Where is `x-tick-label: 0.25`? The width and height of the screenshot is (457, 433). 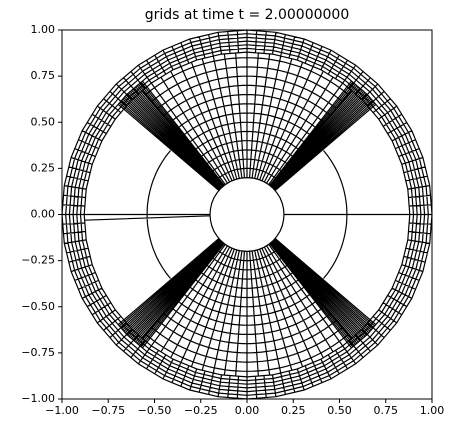 x-tick-label: 0.25 is located at coordinates (293, 410).